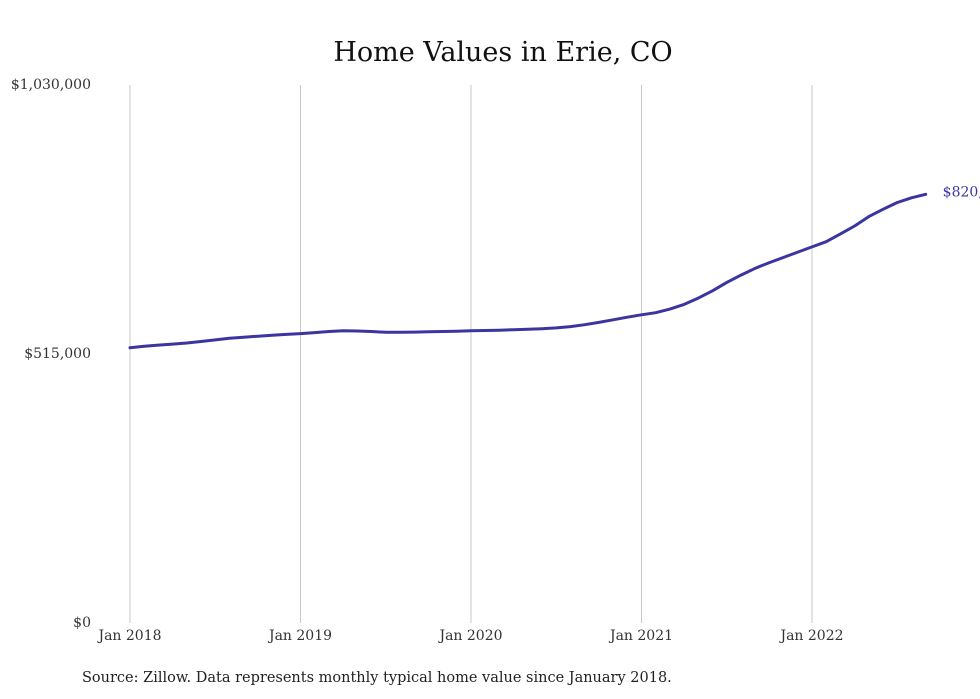 The width and height of the screenshot is (980, 699). I want to click on x-tick-label-4: Jan 2022, so click(810, 636).